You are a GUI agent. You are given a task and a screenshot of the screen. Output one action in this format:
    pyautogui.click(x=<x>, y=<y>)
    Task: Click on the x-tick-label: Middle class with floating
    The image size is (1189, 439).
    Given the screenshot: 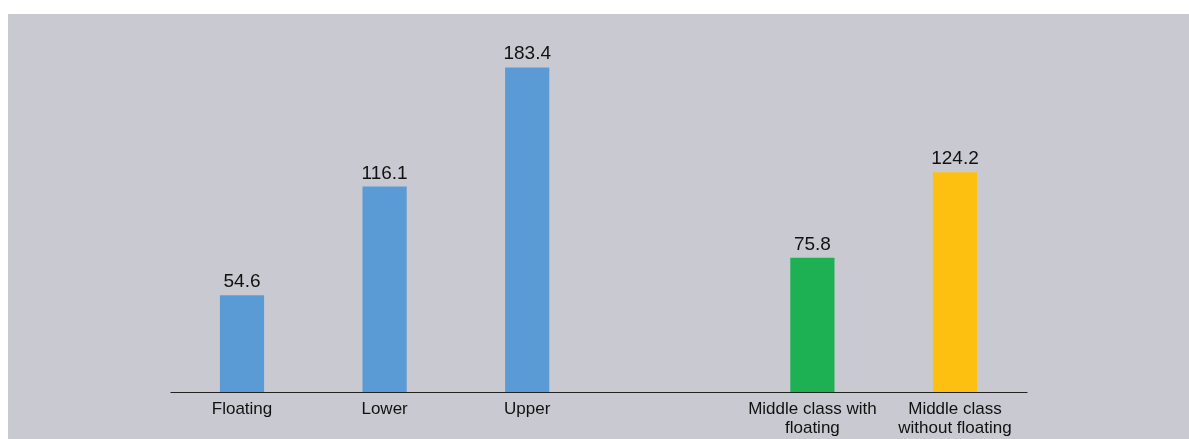 What is the action you would take?
    pyautogui.click(x=812, y=417)
    